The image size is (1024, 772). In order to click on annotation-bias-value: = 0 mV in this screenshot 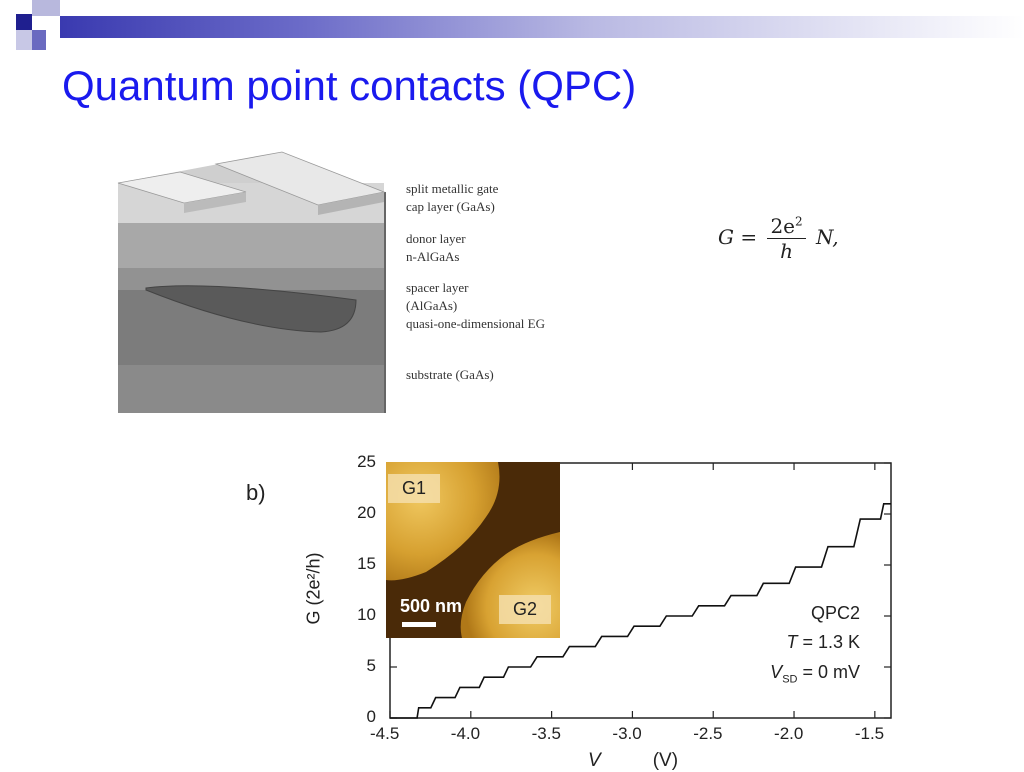, I will do `click(828, 672)`.